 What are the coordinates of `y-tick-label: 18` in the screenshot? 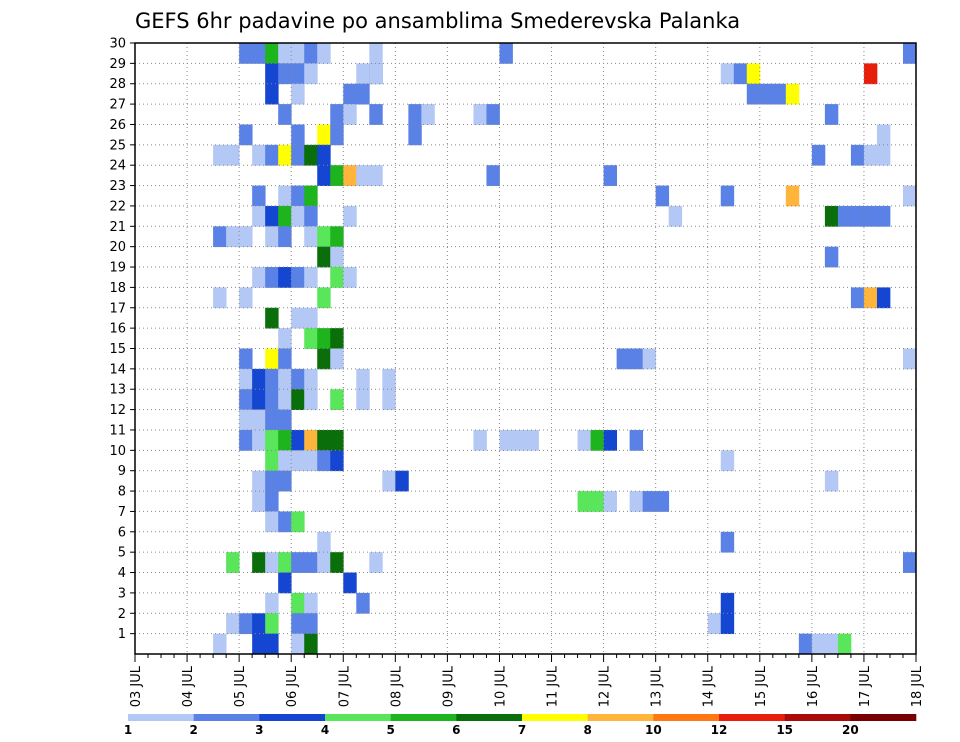 It's located at (117, 288).